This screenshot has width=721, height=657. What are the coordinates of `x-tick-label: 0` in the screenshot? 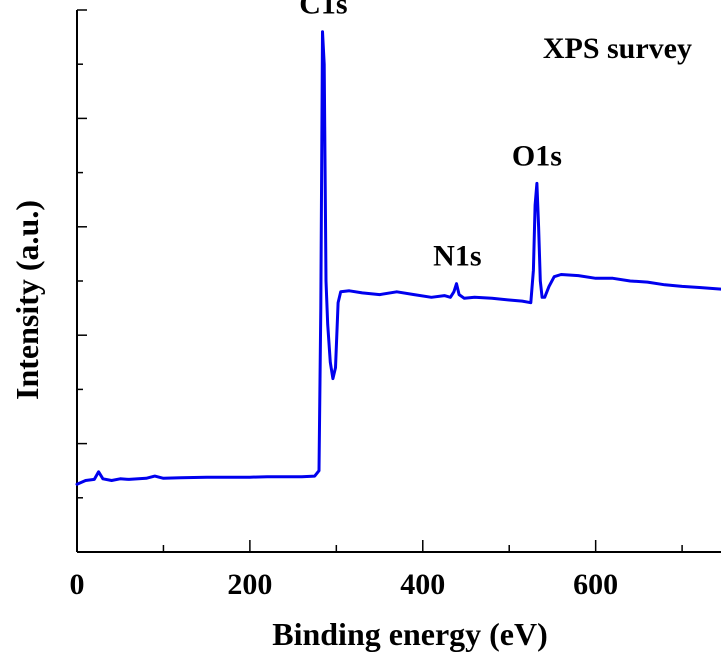 It's located at (77, 584).